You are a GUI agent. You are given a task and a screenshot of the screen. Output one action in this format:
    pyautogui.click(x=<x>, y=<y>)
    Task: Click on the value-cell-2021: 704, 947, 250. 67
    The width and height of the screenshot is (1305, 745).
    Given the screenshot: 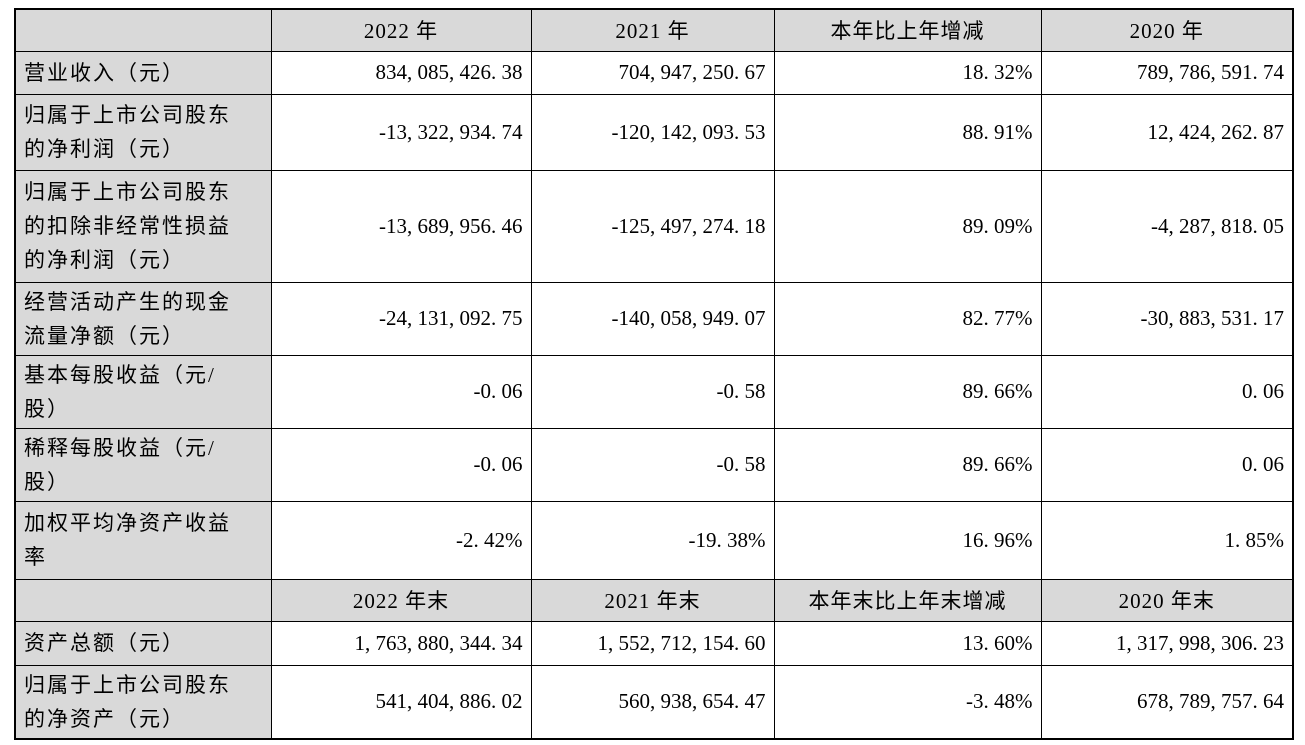 What is the action you would take?
    pyautogui.click(x=652, y=72)
    